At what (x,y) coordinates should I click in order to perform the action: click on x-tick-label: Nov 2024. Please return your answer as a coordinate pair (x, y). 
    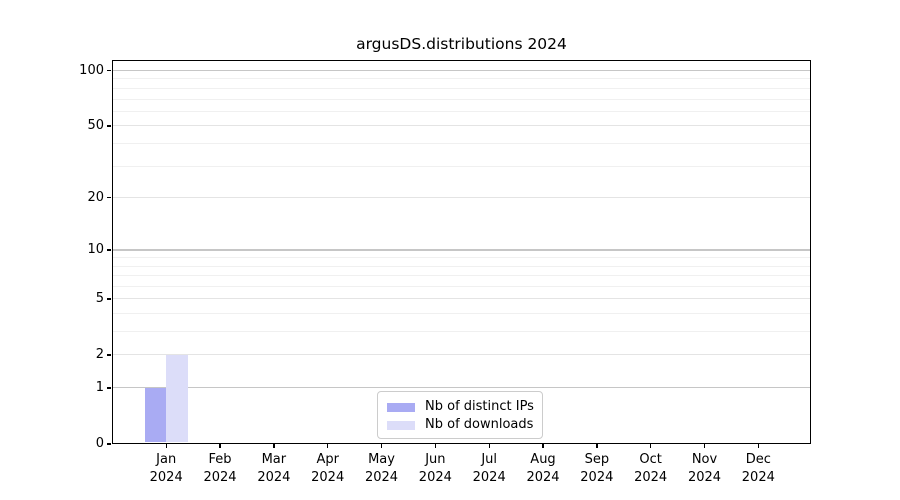
    Looking at the image, I should click on (704, 468).